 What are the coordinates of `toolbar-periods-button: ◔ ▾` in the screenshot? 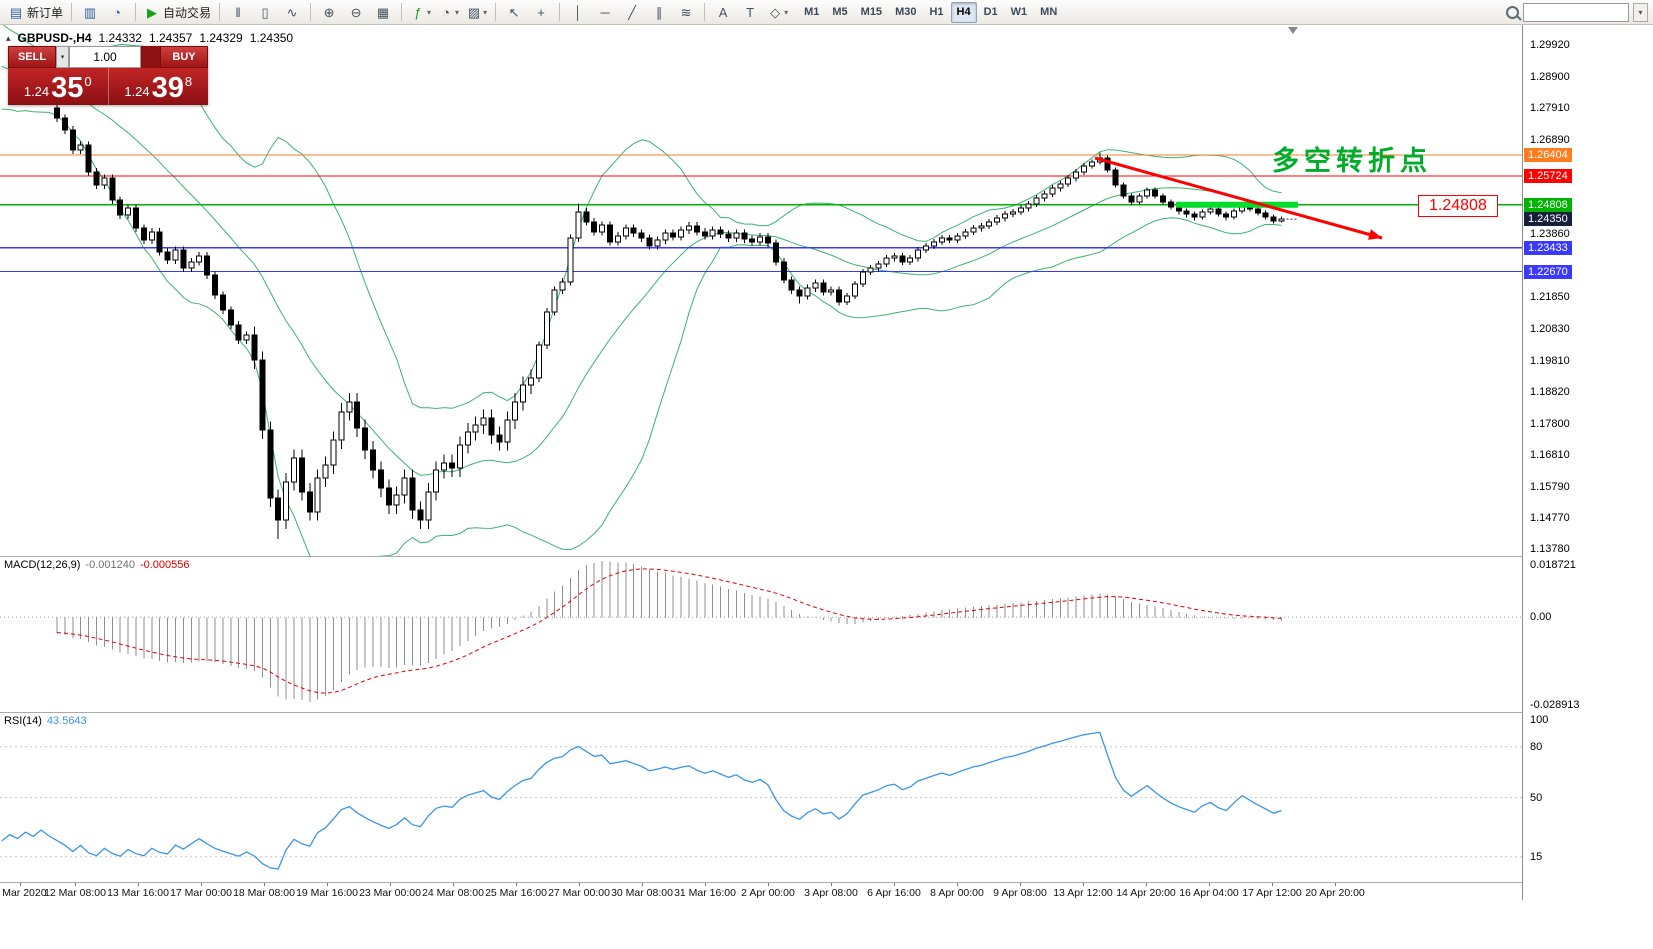 It's located at (448, 12).